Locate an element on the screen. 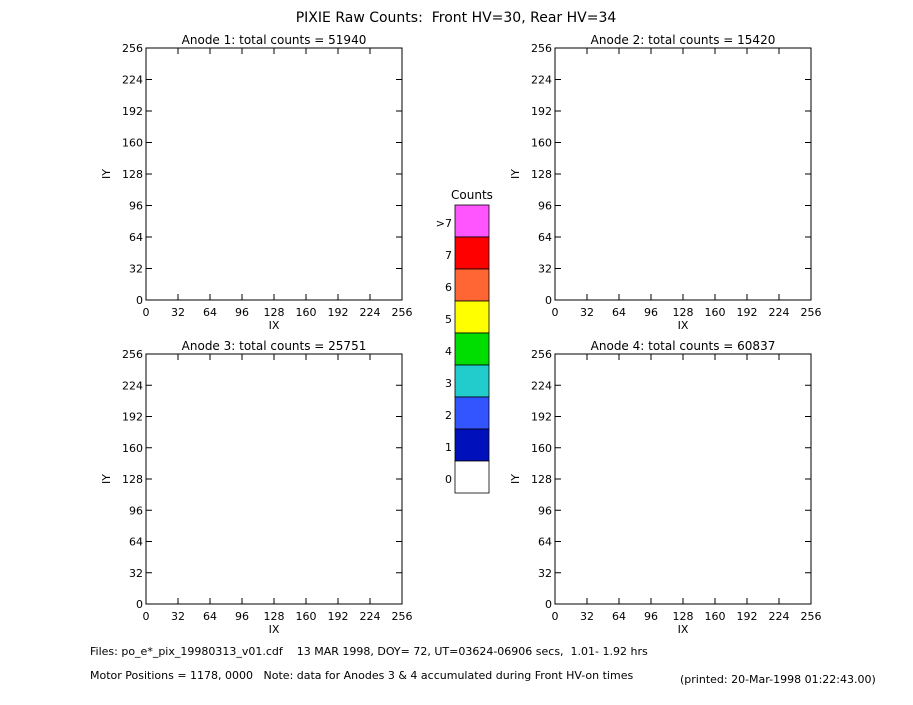 The image size is (913, 705). colorbar-label: 7 is located at coordinates (448, 255).